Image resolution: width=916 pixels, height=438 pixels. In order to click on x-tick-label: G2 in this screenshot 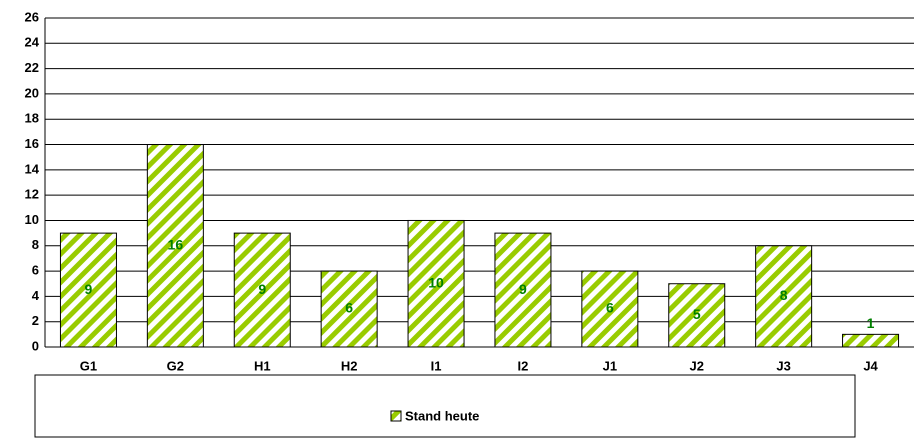, I will do `click(175, 365)`.